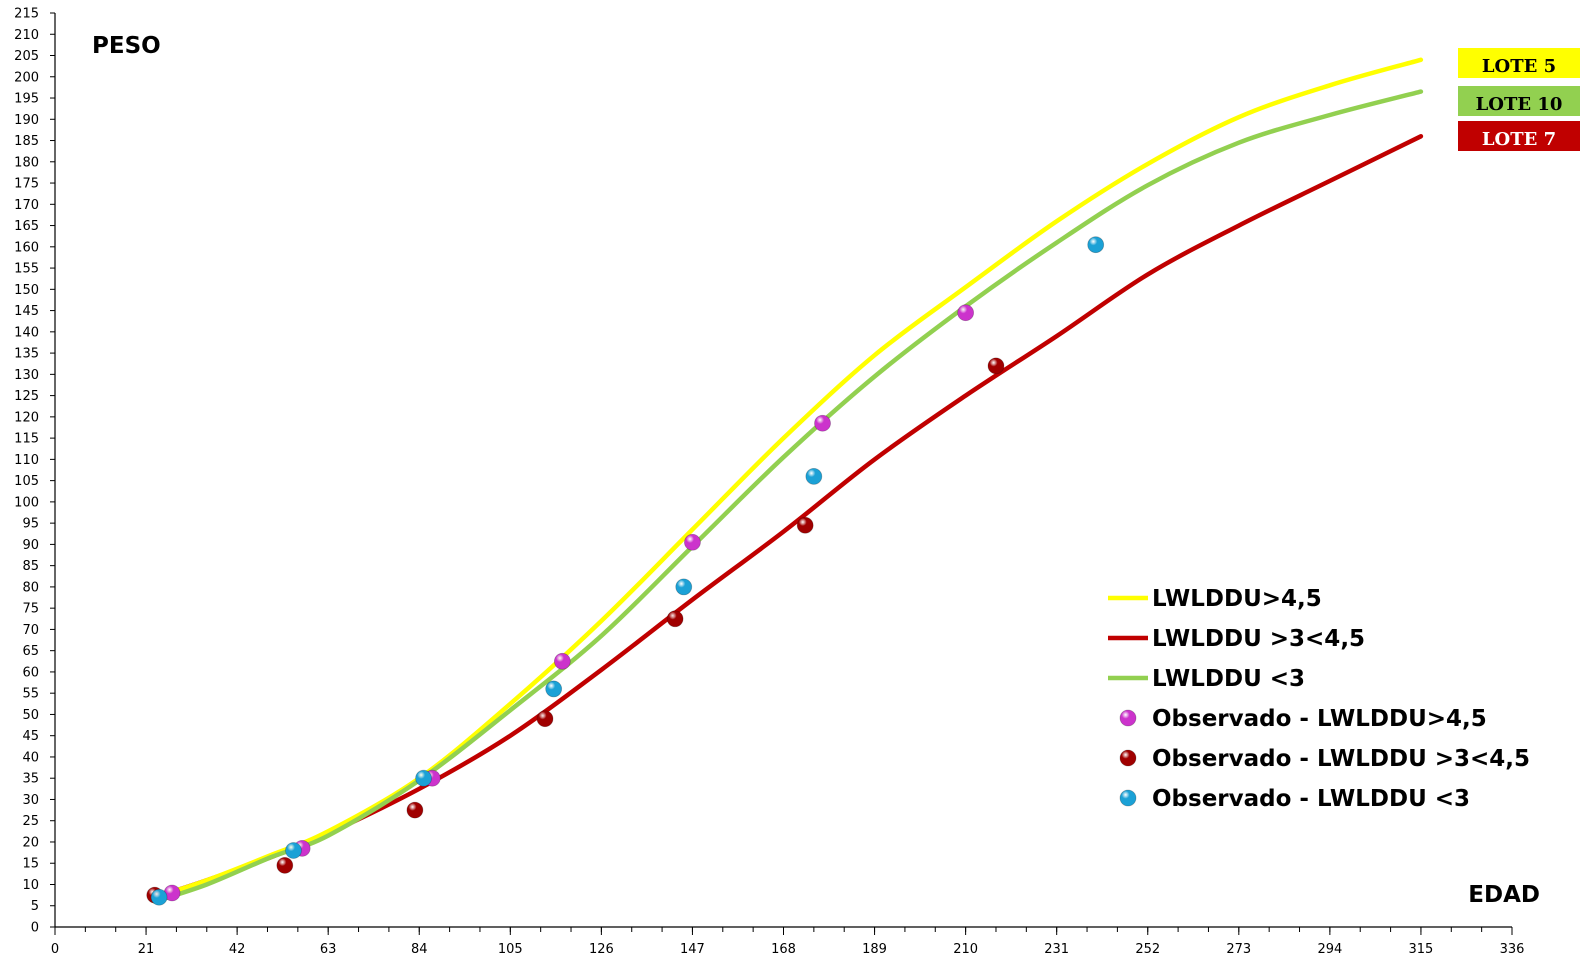 Image resolution: width=1580 pixels, height=965 pixels. I want to click on y-tick-label: 15, so click(30, 864).